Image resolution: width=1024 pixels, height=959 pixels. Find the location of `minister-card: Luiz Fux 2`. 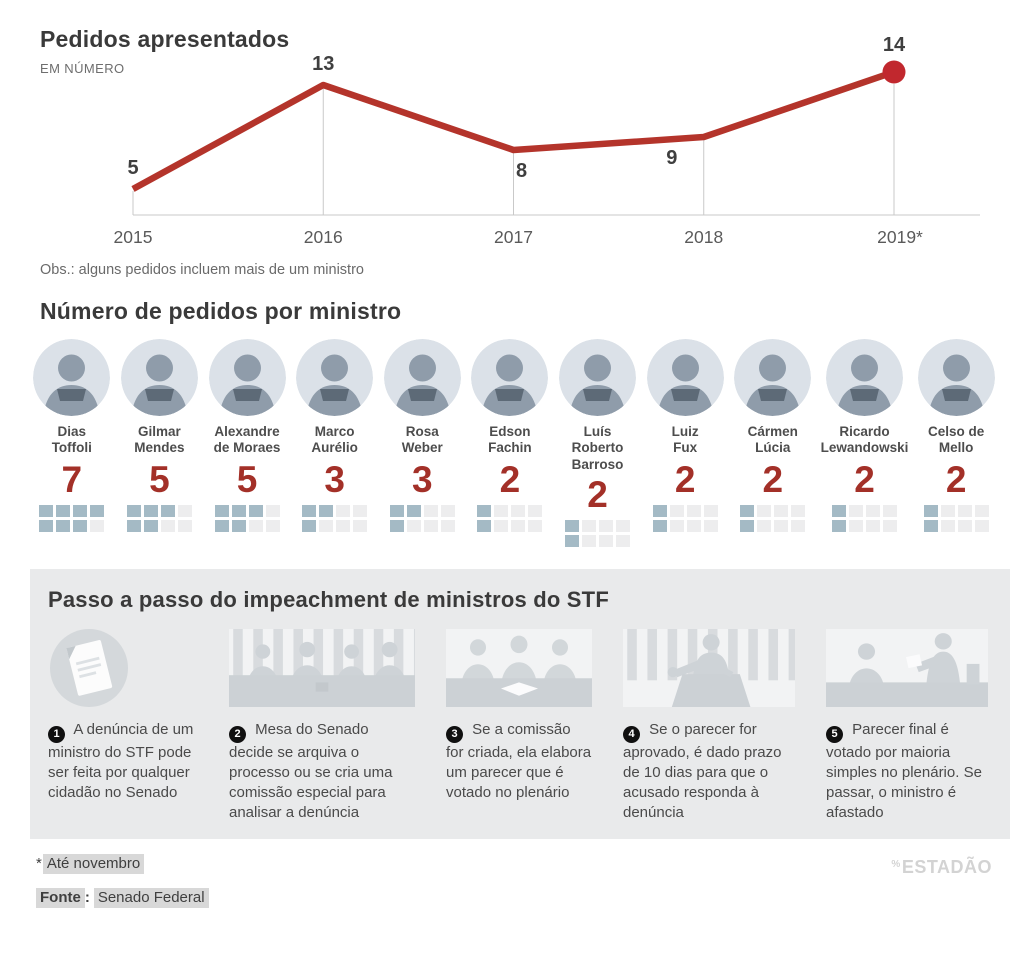

minister-card: Luiz Fux 2 is located at coordinates (685, 443).